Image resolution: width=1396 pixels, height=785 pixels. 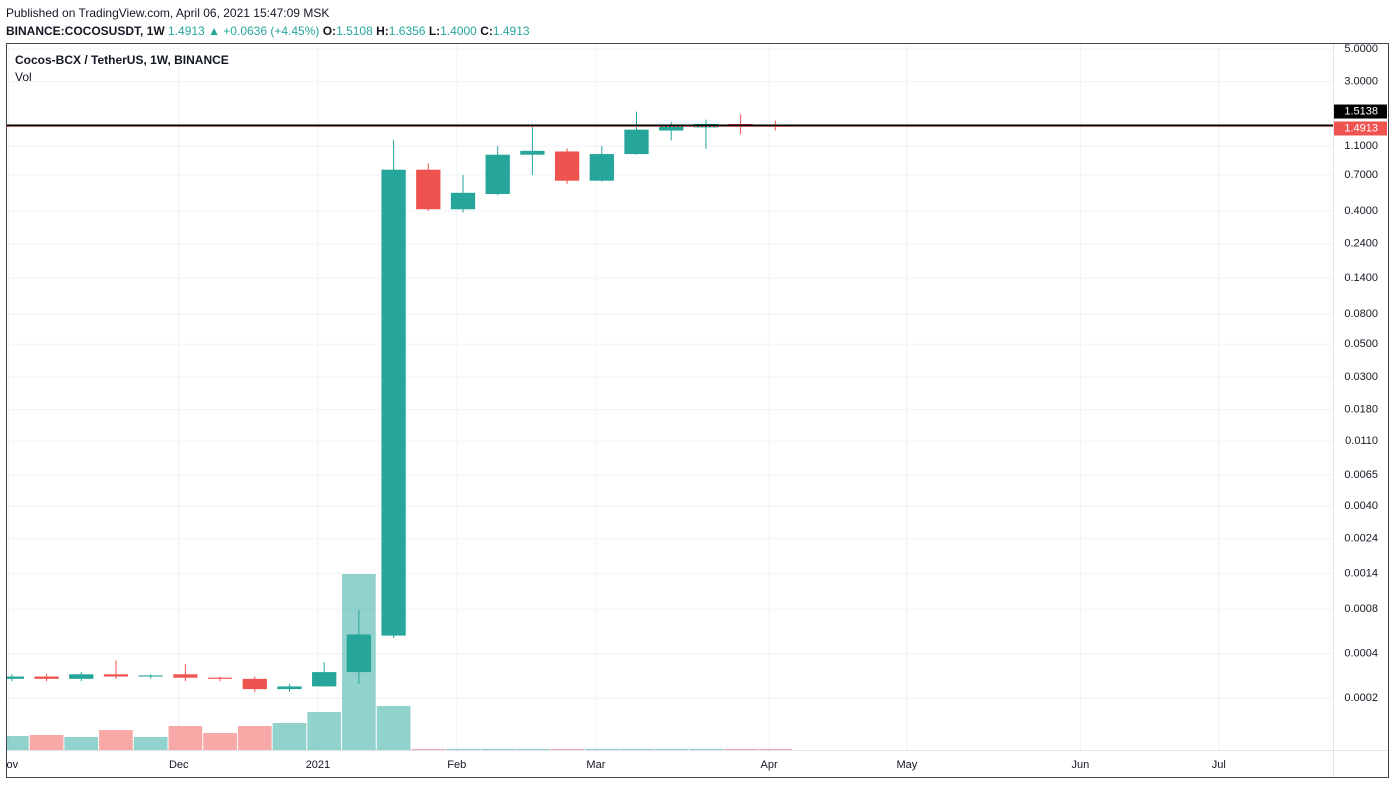 I want to click on x-tick-label: Feb, so click(x=456, y=765).